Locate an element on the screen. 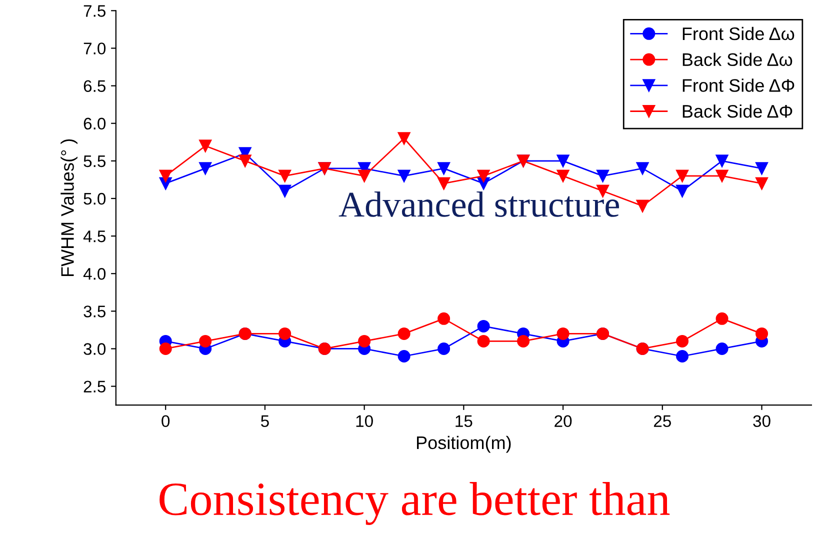  y-tick-label: 5.5 is located at coordinates (95, 161).